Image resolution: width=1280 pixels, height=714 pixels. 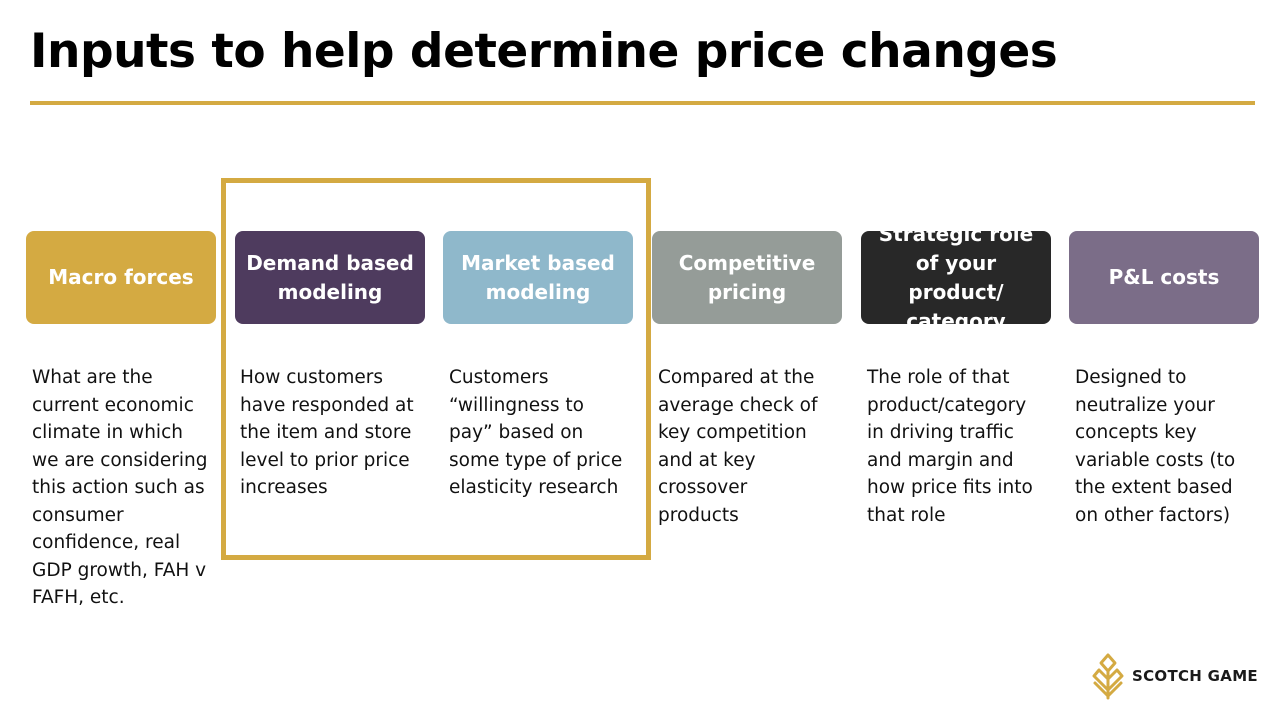 I want to click on title-underline, so click(x=642, y=103).